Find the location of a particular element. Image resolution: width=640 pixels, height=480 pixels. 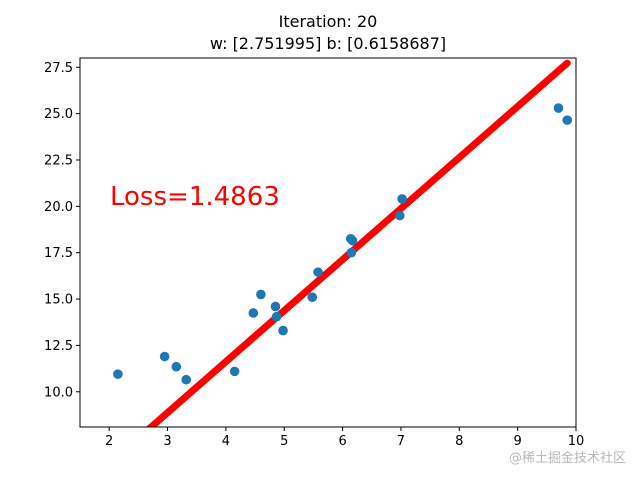

x-tick-label: 2 is located at coordinates (109, 441).